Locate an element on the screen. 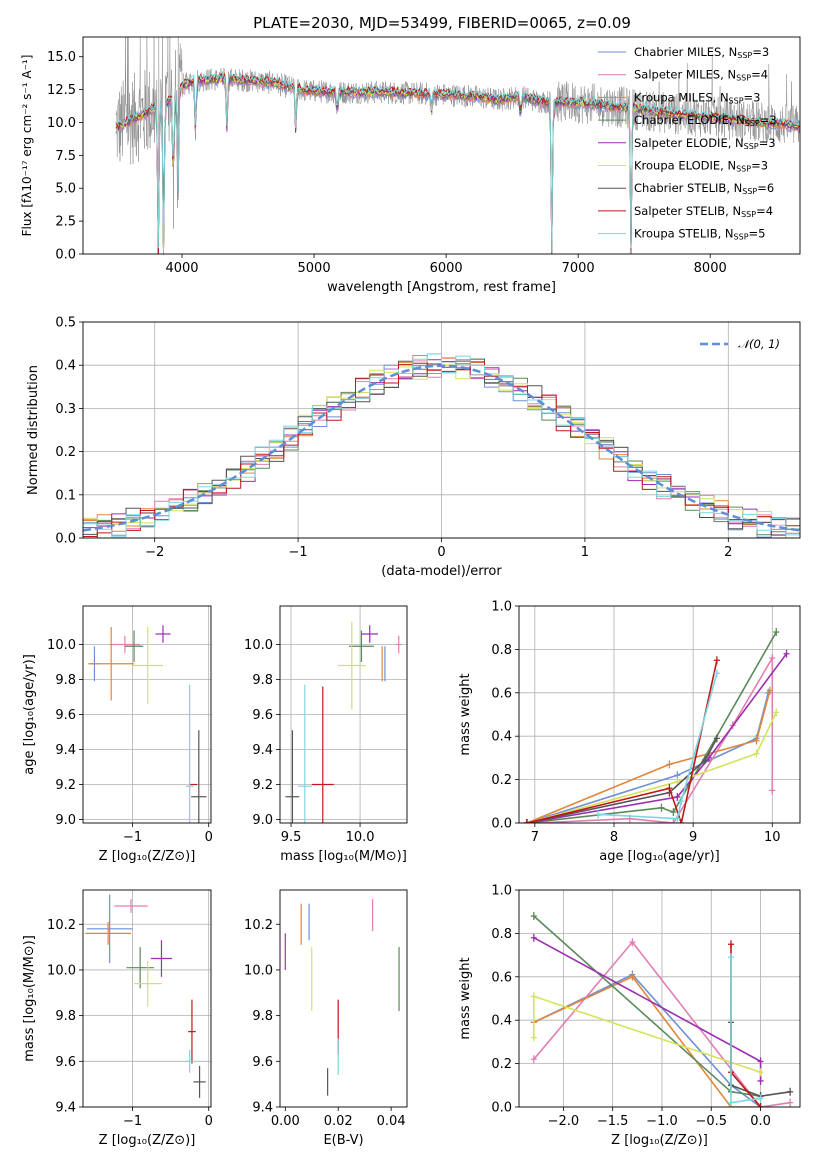 Image resolution: width=819 pixels, height=1174 pixels. mass_vs_Z-plot is located at coordinates (145, 996).